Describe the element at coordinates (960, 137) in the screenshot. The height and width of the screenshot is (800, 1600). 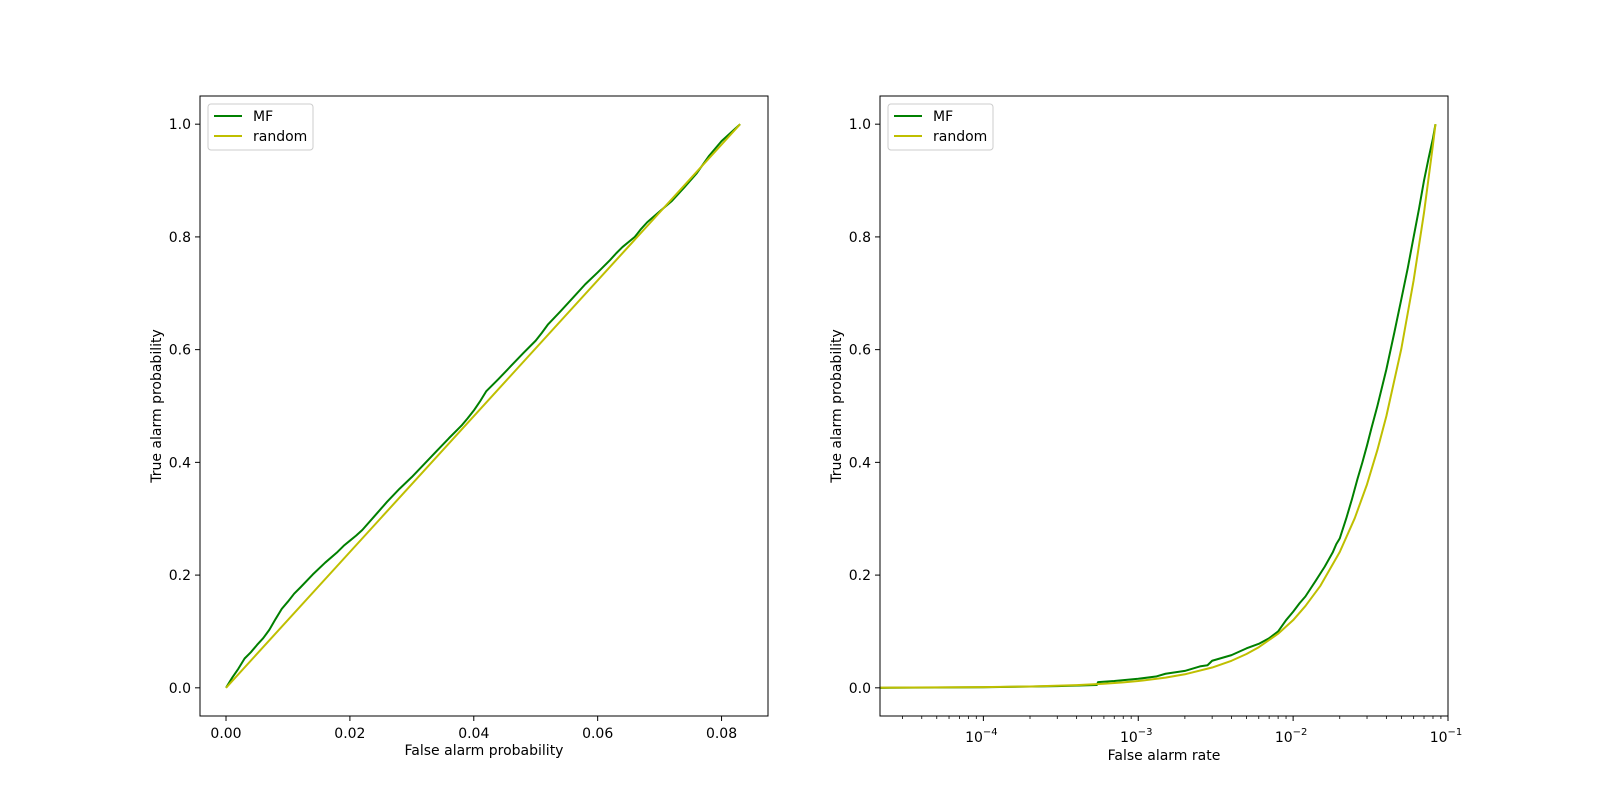
I see `legend-label-random-right: random` at that location.